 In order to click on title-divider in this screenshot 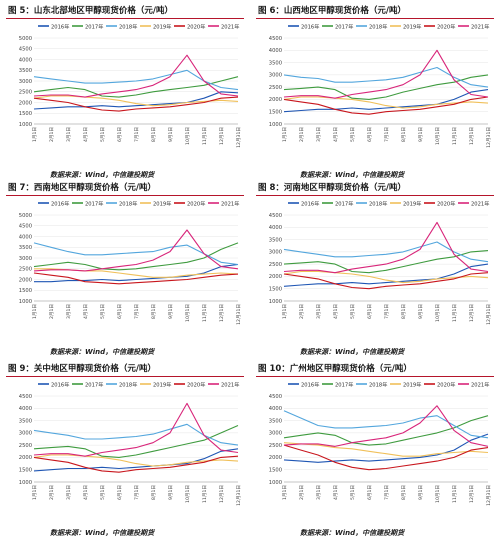, I will do `click(375, 18)`.